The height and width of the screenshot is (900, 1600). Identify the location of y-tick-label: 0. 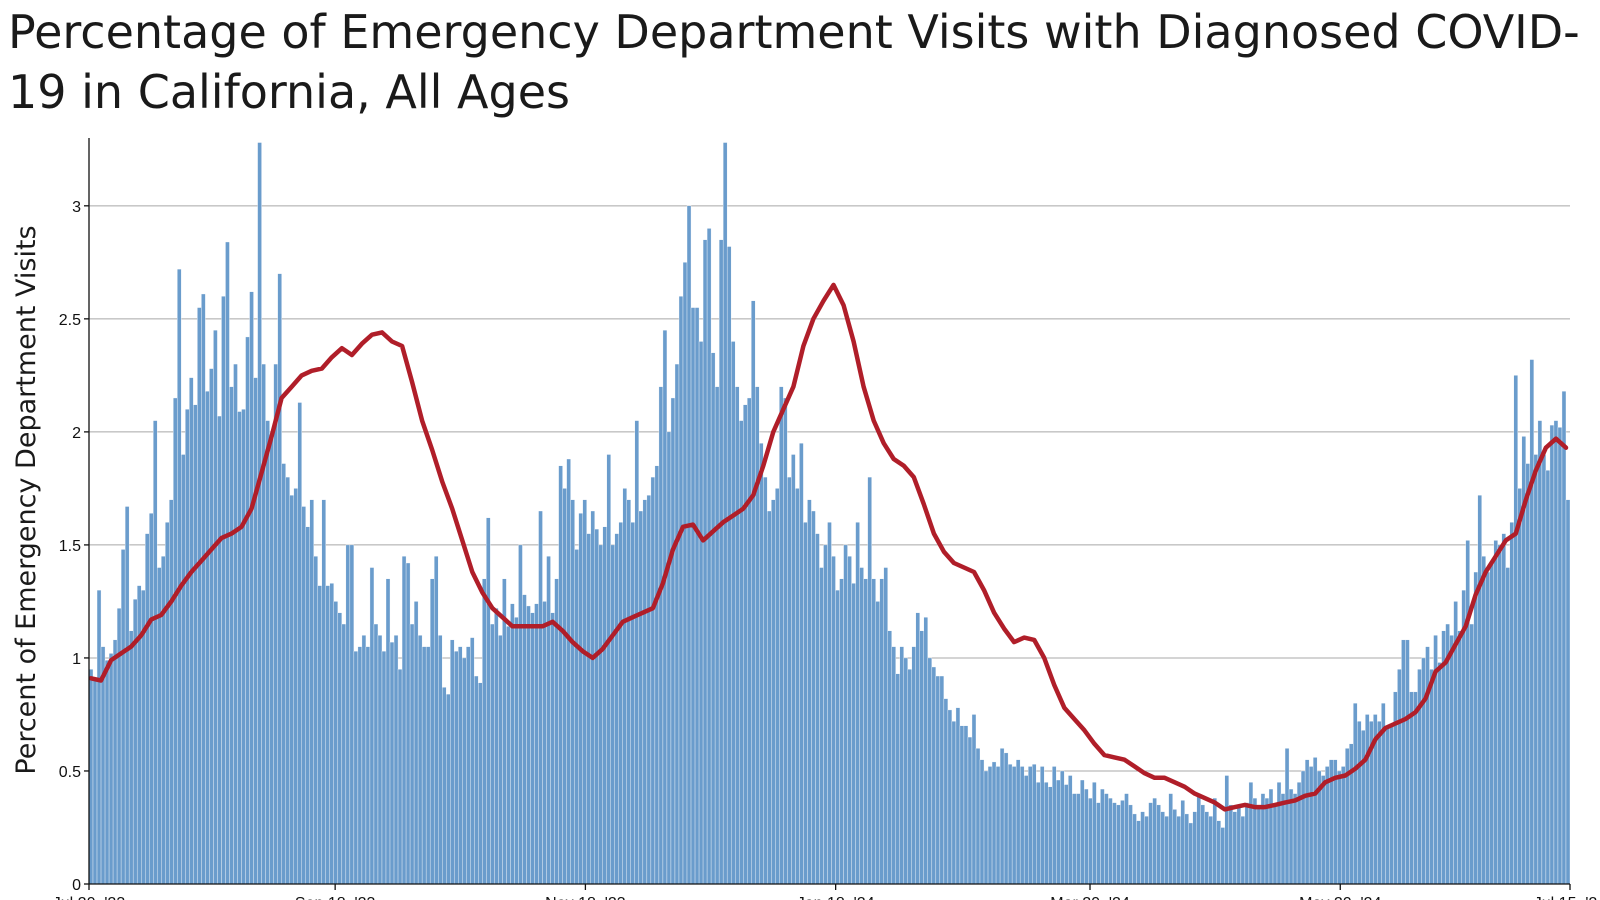
(76, 885).